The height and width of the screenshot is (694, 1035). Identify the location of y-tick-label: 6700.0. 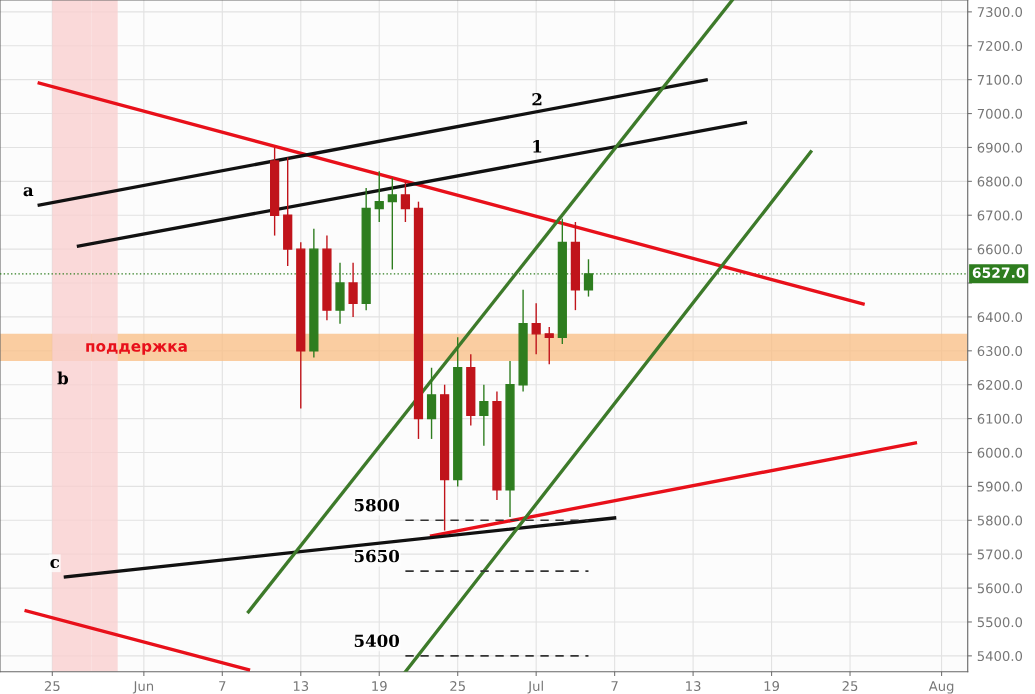
(1000, 215).